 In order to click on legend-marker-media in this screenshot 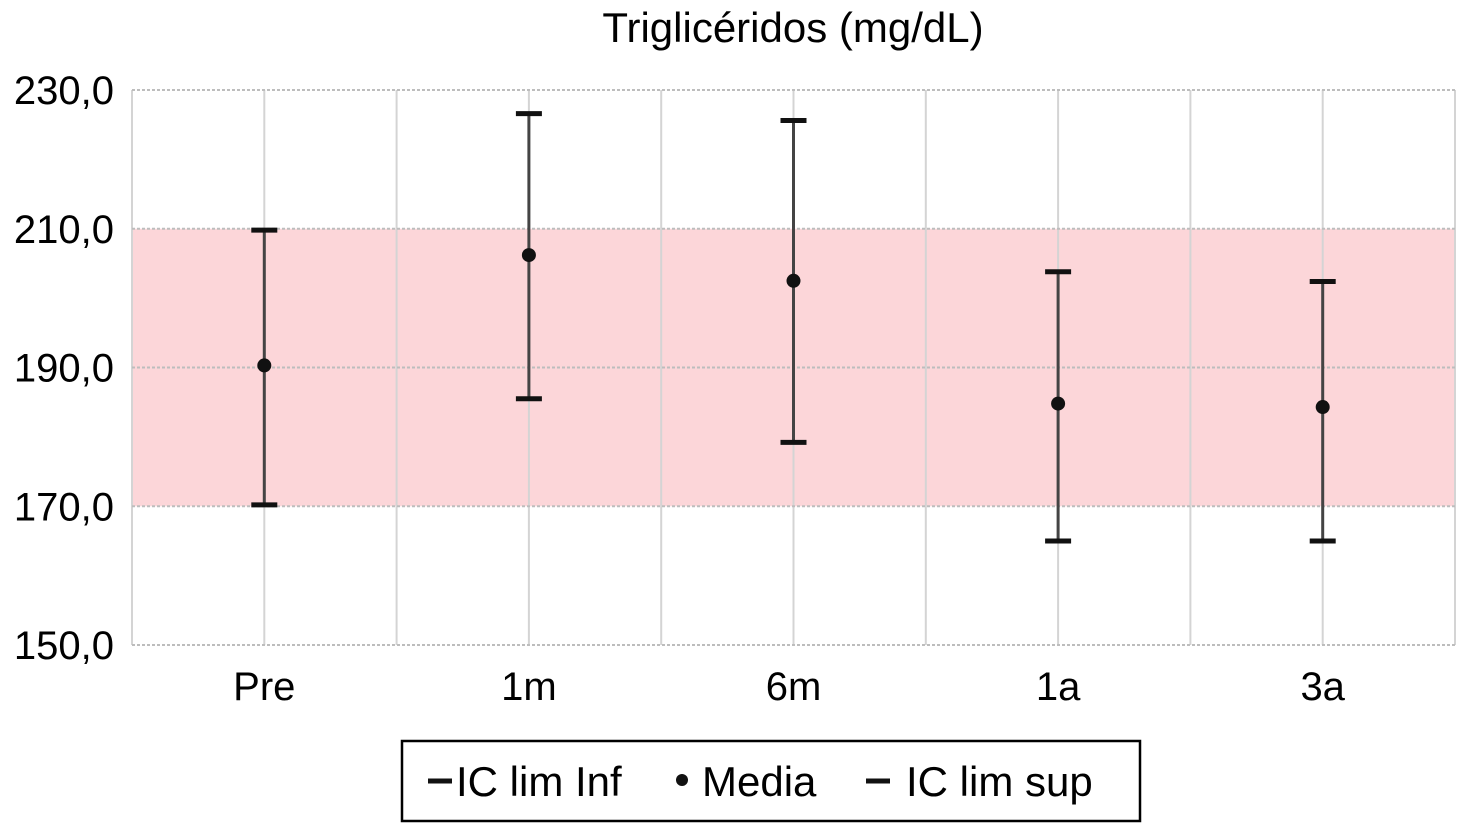, I will do `click(682, 780)`.